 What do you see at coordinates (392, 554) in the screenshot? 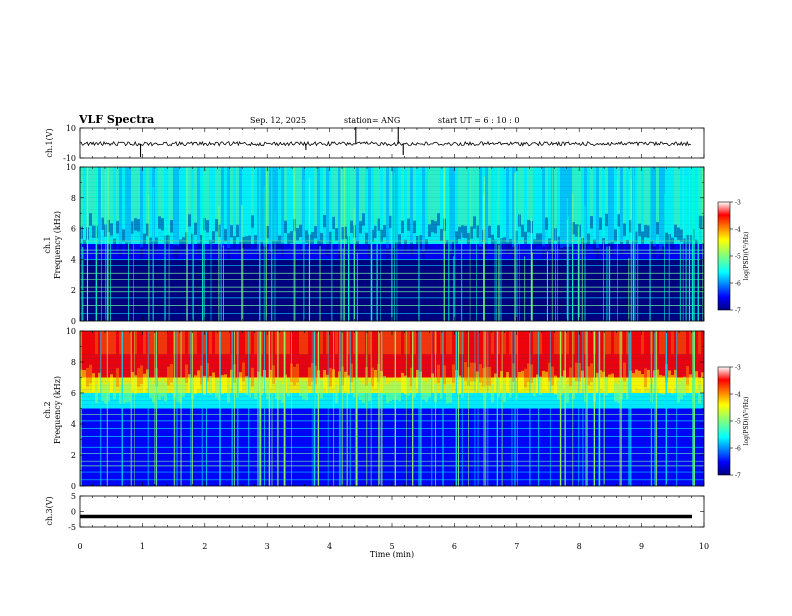
I see `x-axis-label: Time (min)` at bounding box center [392, 554].